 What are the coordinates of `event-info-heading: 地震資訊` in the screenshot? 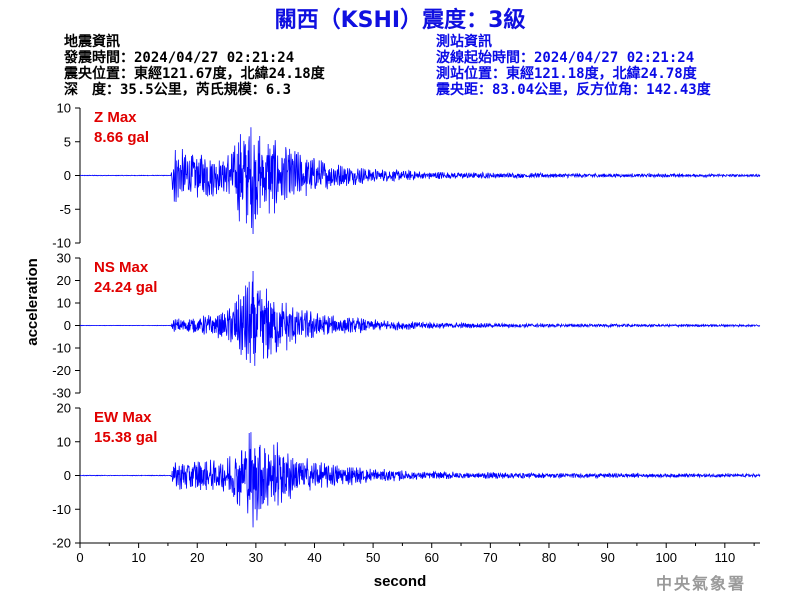 It's located at (92, 42).